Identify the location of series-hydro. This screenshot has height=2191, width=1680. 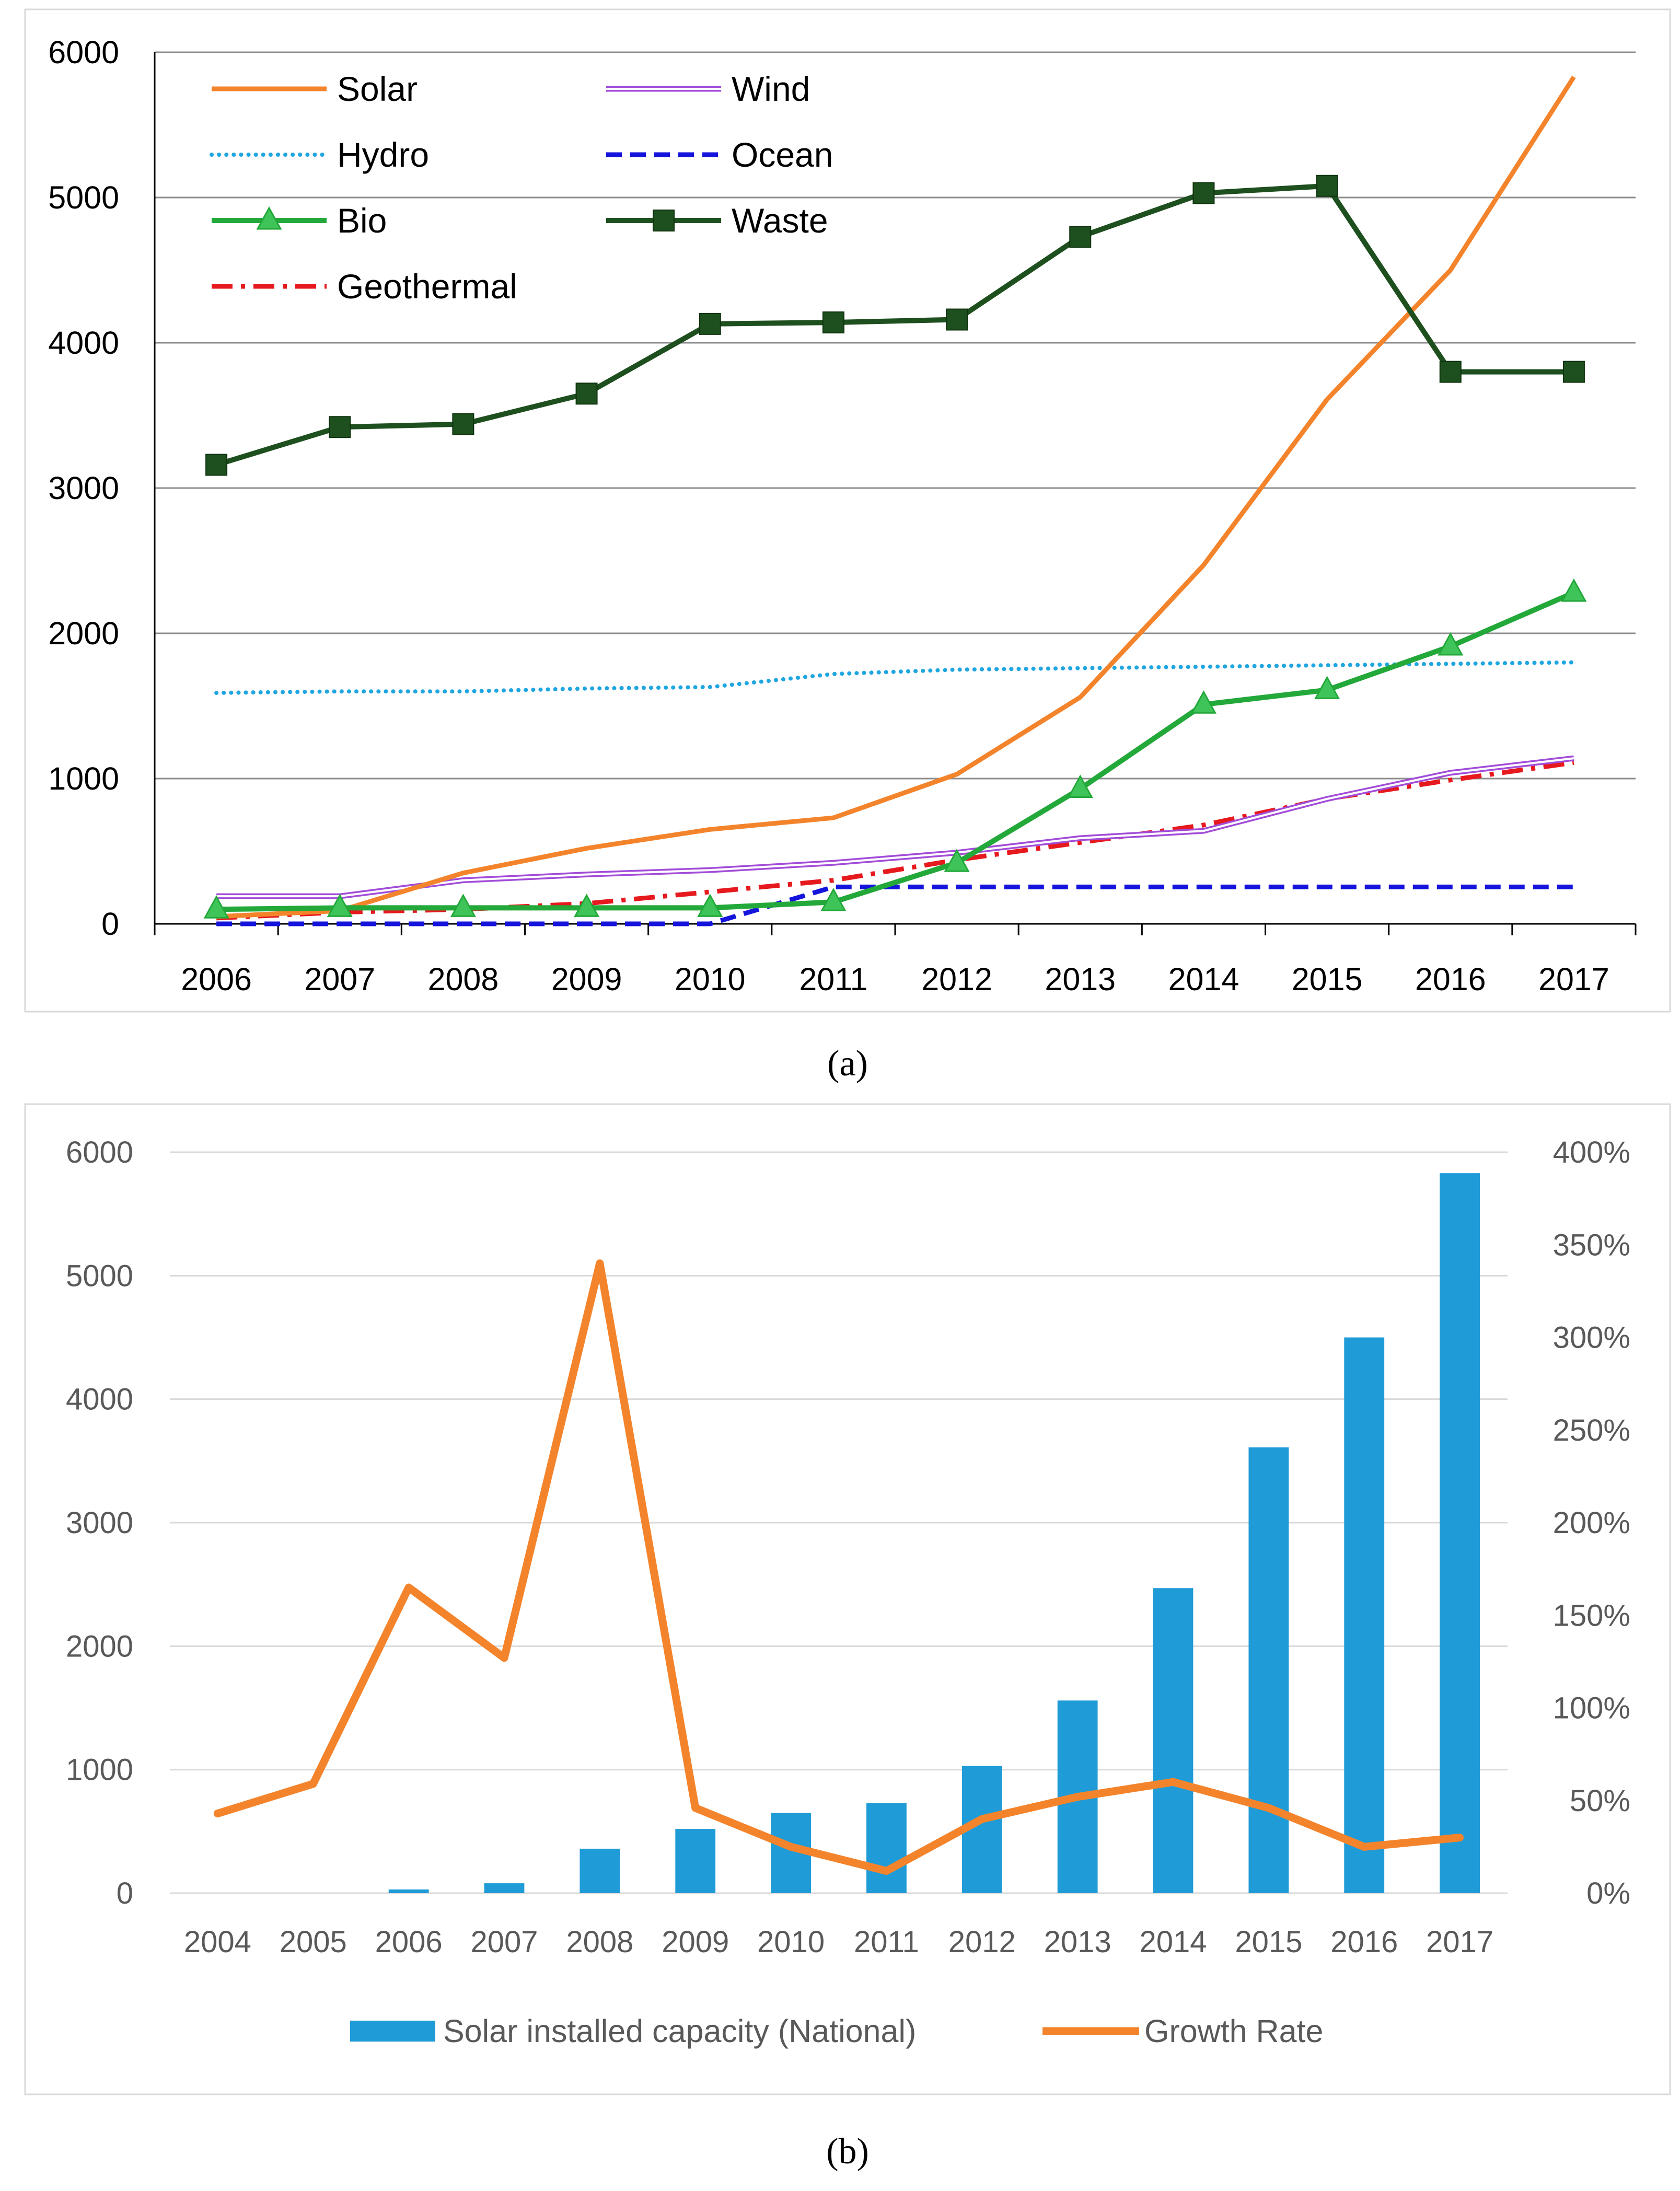
(895, 678).